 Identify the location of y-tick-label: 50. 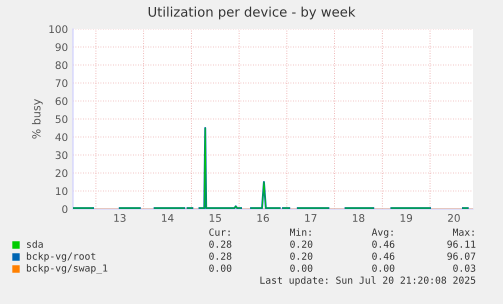
(62, 119).